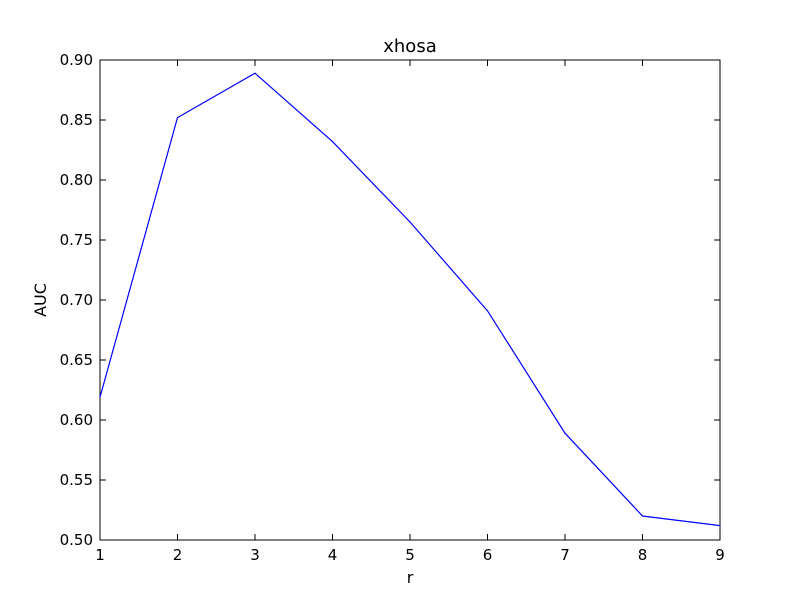 This screenshot has height=600, width=800. What do you see at coordinates (255, 555) in the screenshot?
I see `x-tick-label: 3` at bounding box center [255, 555].